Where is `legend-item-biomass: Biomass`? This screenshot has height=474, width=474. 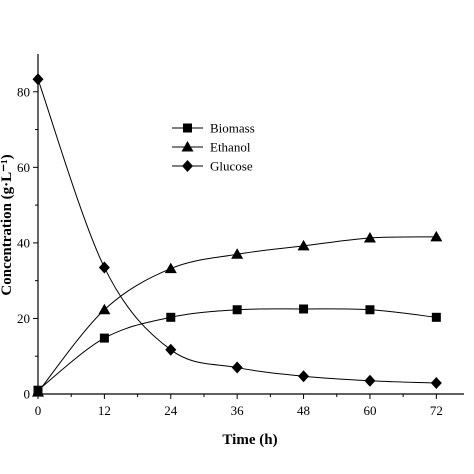 legend-item-biomass: Biomass is located at coordinates (213, 128).